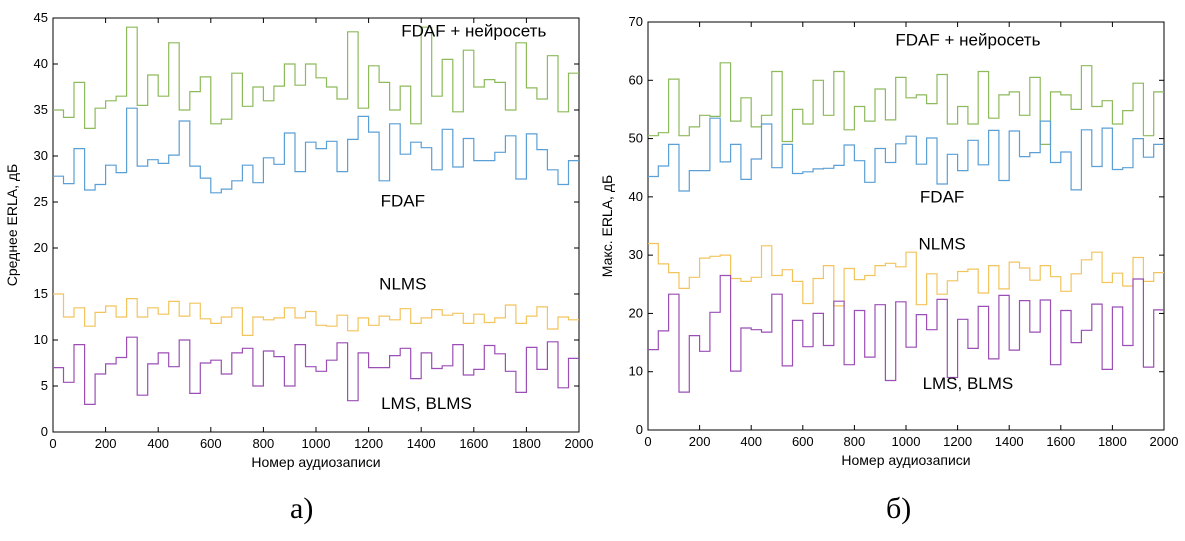 The image size is (1185, 541). What do you see at coordinates (44, 385) in the screenshot?
I see `y-tick-label: 5` at bounding box center [44, 385].